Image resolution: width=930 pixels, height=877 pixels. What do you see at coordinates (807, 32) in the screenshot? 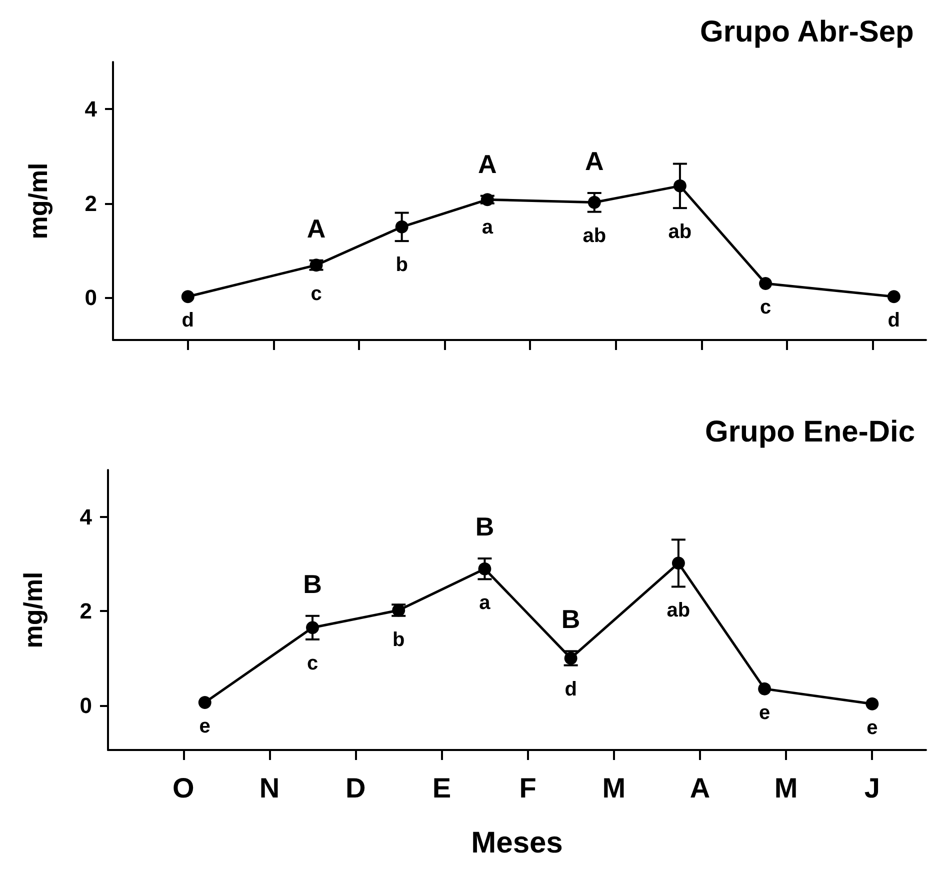
I see `chart-title: Grupo Abr-Sep` at bounding box center [807, 32].